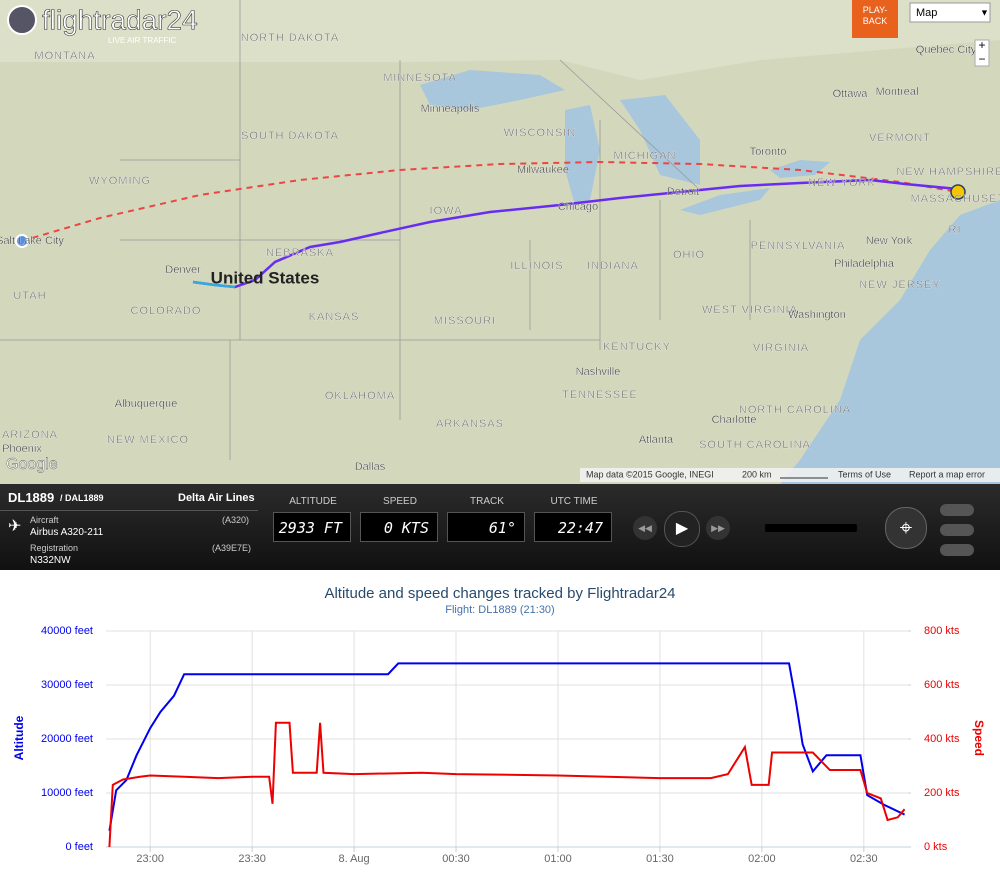 The image size is (1000, 881). I want to click on center-button: ⌖, so click(906, 528).